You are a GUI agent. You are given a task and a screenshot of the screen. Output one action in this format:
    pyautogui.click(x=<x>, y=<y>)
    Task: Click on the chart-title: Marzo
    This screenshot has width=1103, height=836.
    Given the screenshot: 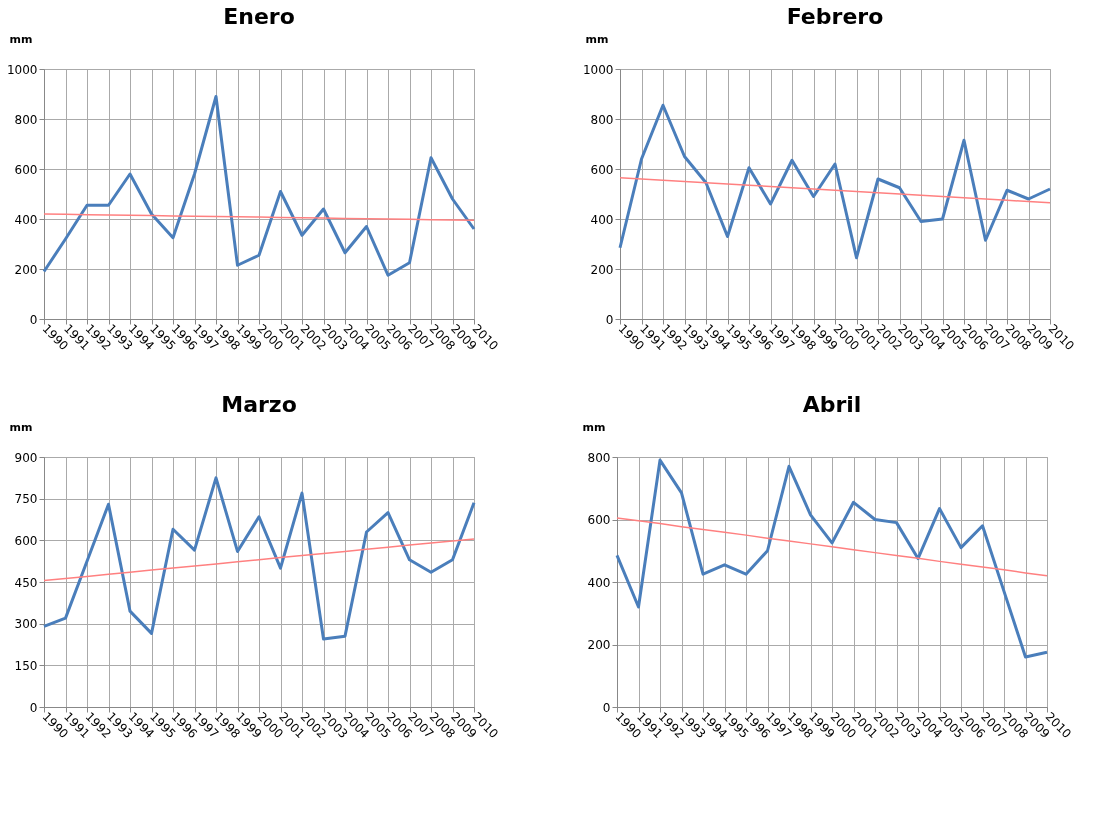 What is the action you would take?
    pyautogui.click(x=259, y=404)
    